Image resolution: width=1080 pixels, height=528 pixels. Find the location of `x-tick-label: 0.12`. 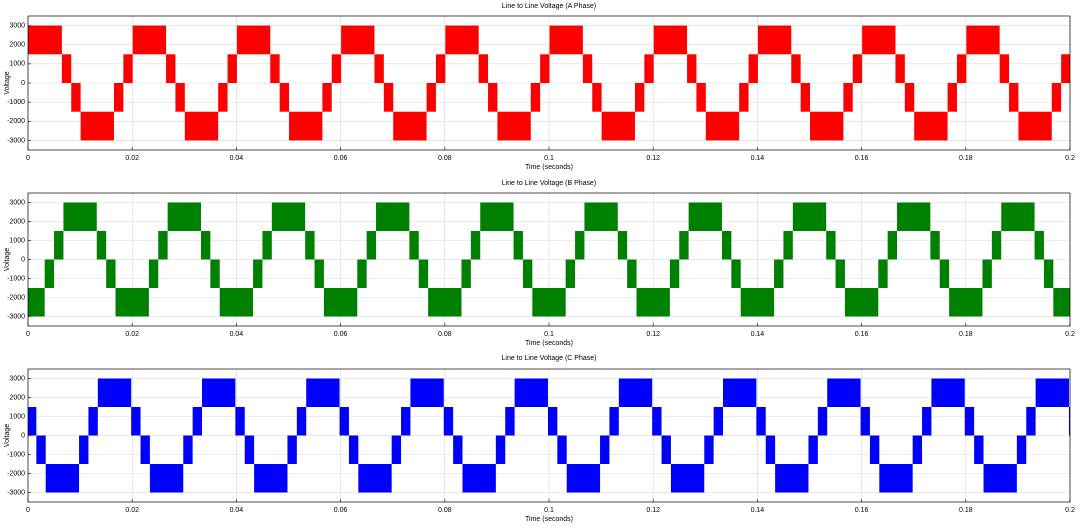

x-tick-label: 0.12 is located at coordinates (653, 510).